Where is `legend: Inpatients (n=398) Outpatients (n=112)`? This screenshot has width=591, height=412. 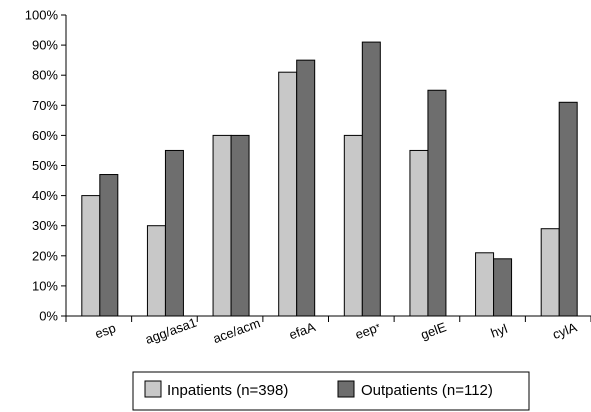
legend: Inpatients (n=398) Outpatients (n=112) is located at coordinates (331, 391).